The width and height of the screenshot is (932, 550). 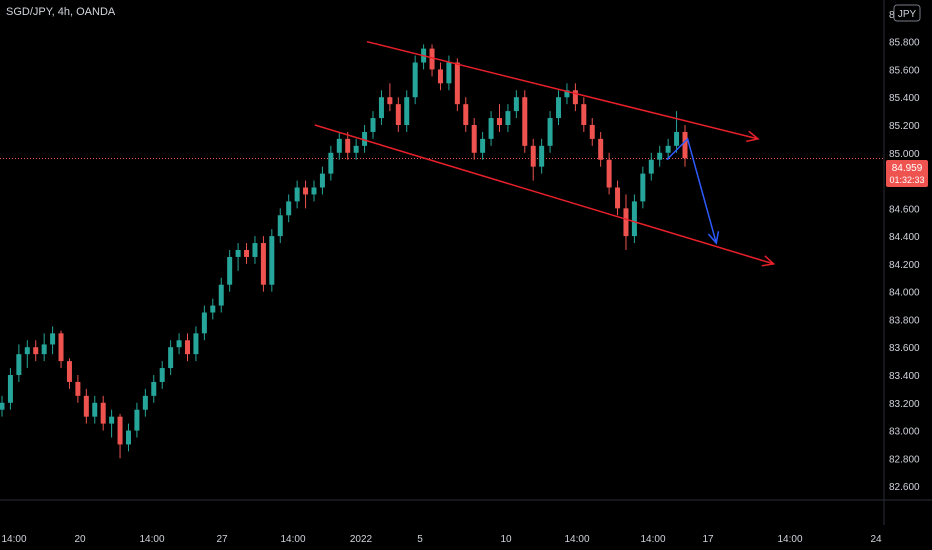 I want to click on y-tick-label: 83.600, so click(x=904, y=348).